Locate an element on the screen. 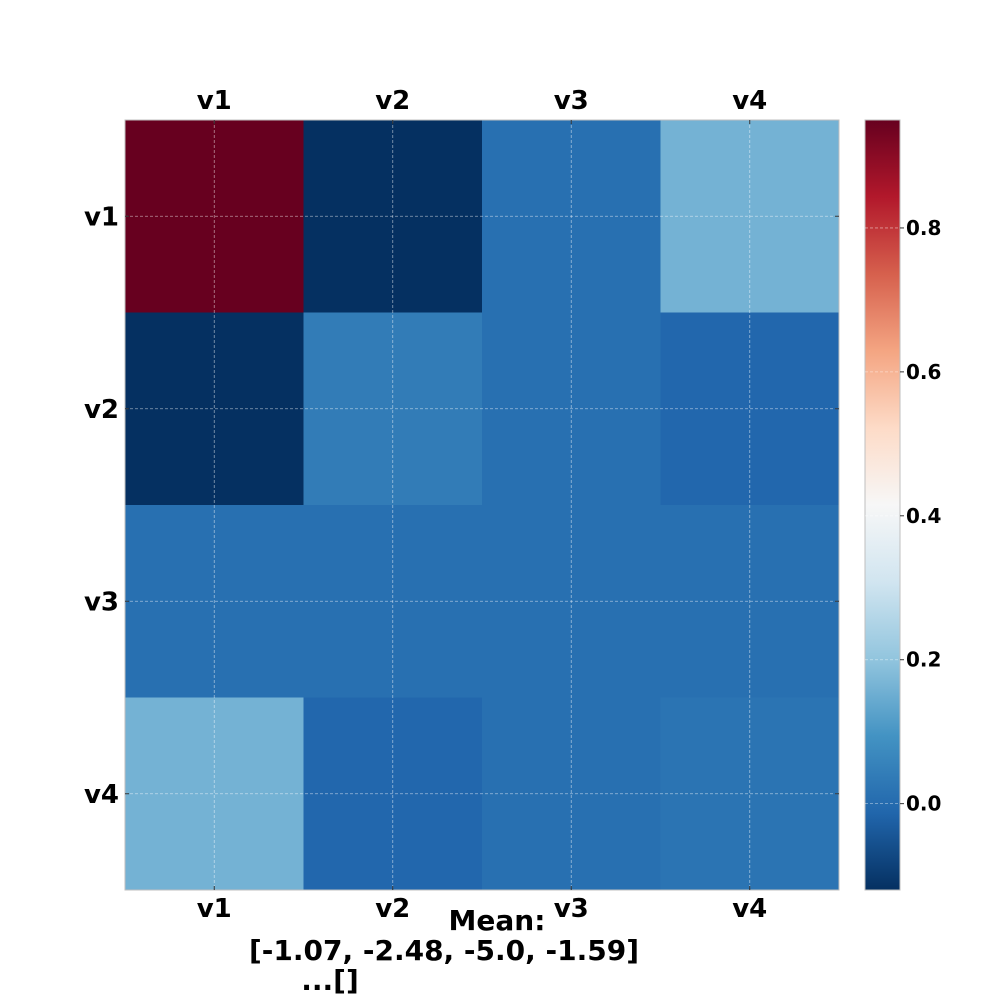  colorbar-tick-label: 0.8 is located at coordinates (923, 228).